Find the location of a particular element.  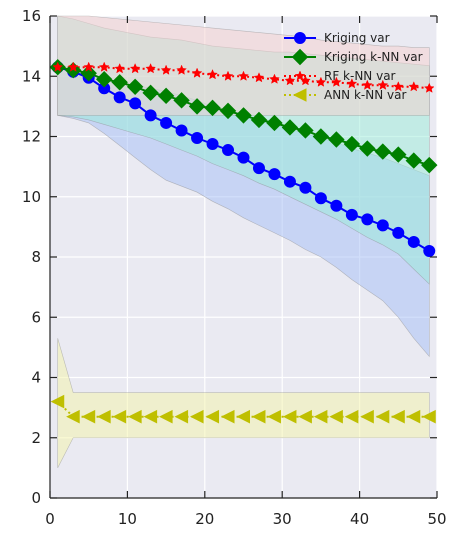

x-tick-label: 10 is located at coordinates (127, 519).